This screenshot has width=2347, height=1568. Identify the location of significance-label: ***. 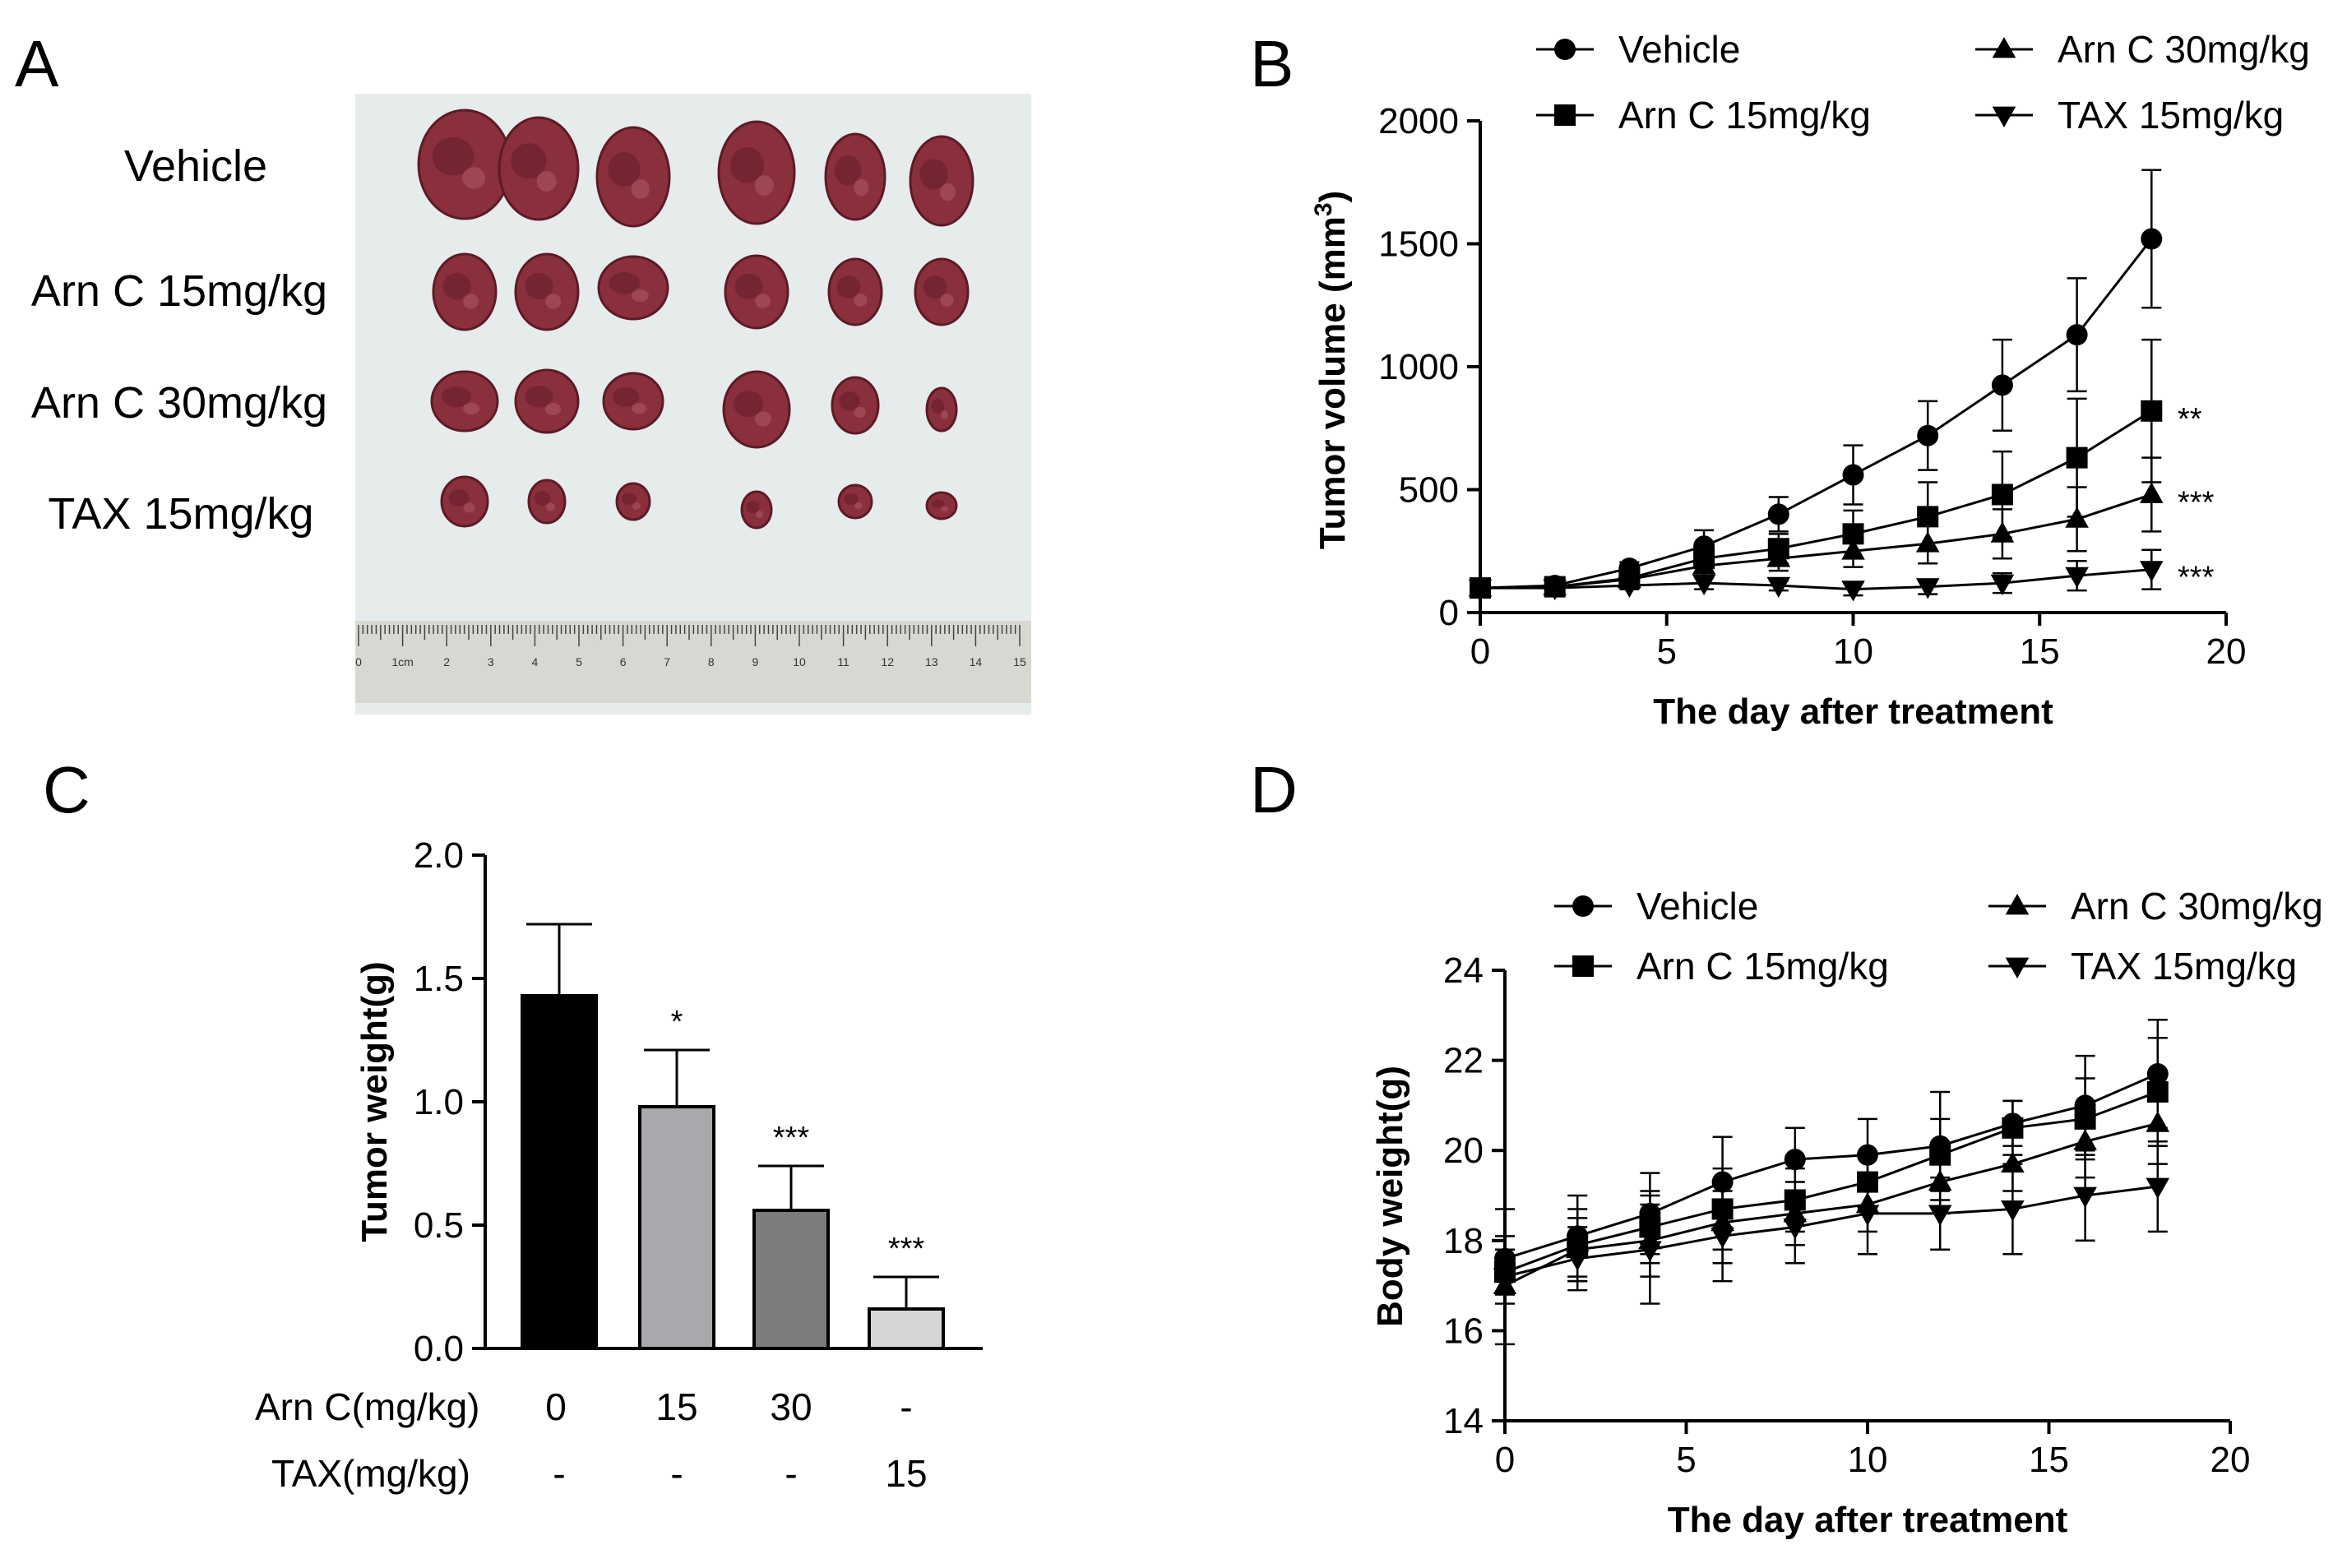
(791, 1138).